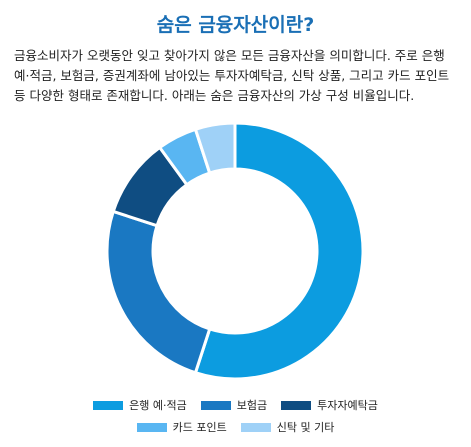 This screenshot has height=447, width=471. Describe the element at coordinates (347, 405) in the screenshot. I see `legend-label: 투자자예탁금` at that location.